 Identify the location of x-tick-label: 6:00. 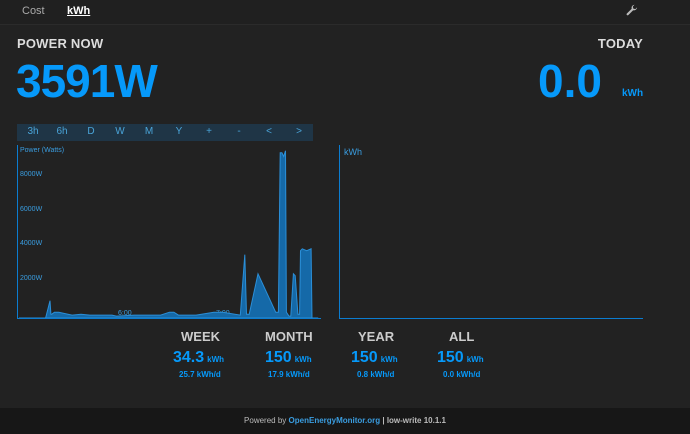
(125, 313).